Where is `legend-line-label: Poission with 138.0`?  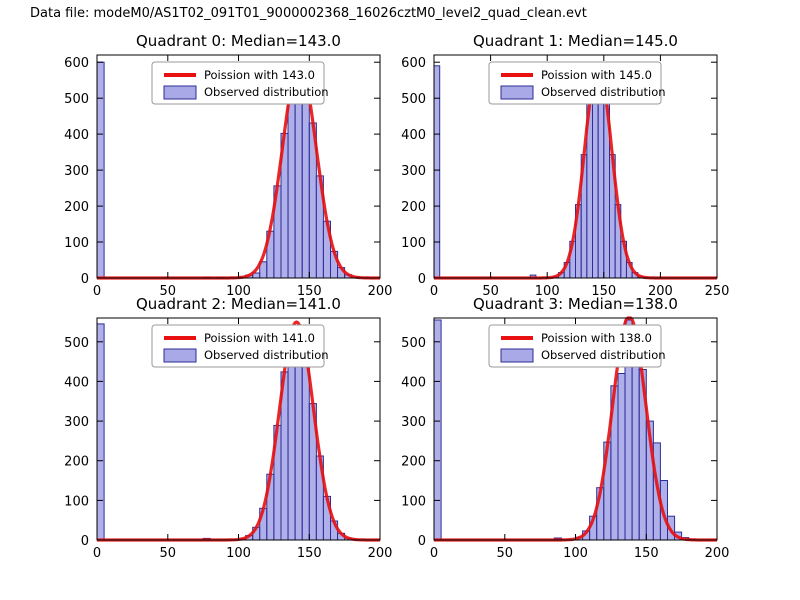
legend-line-label: Poission with 138.0 is located at coordinates (596, 338).